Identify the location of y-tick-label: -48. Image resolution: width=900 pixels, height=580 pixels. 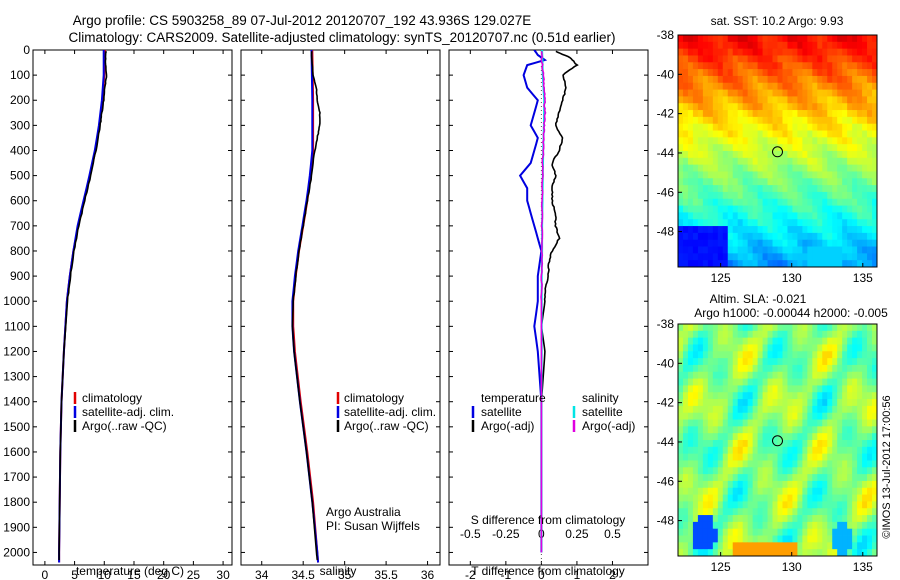
(666, 521).